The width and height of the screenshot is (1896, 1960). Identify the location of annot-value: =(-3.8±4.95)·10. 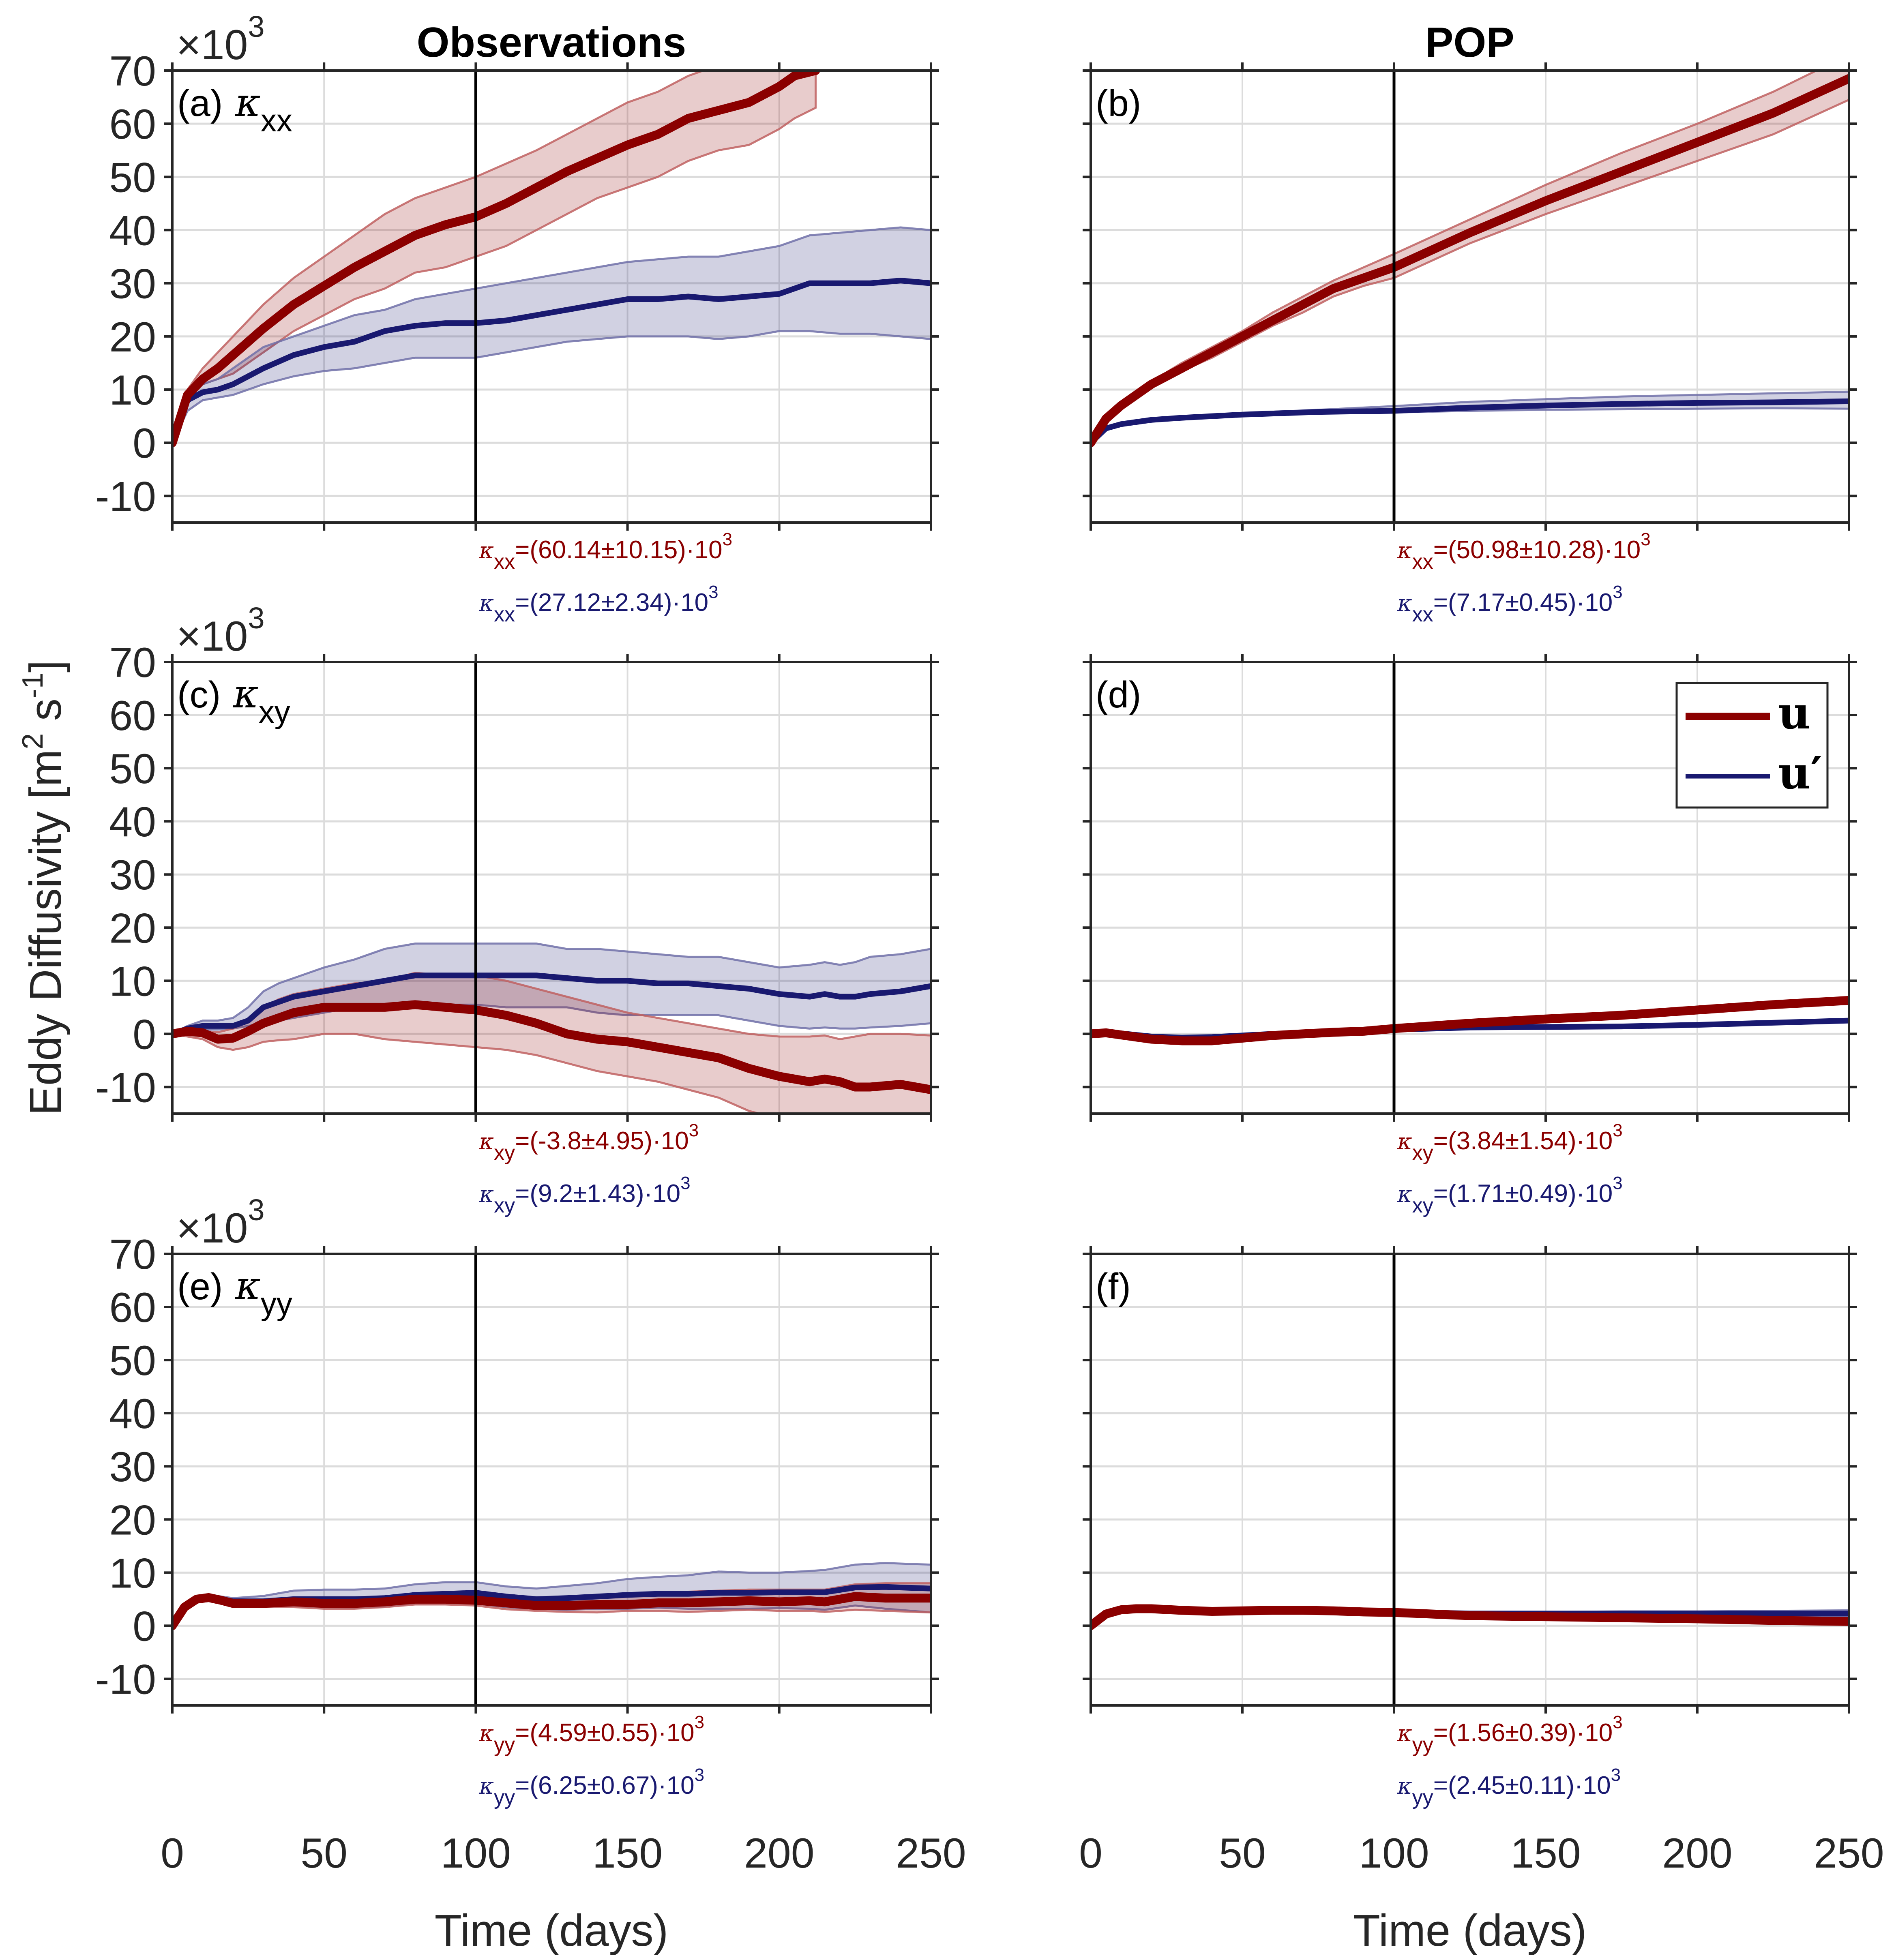
(602, 1141).